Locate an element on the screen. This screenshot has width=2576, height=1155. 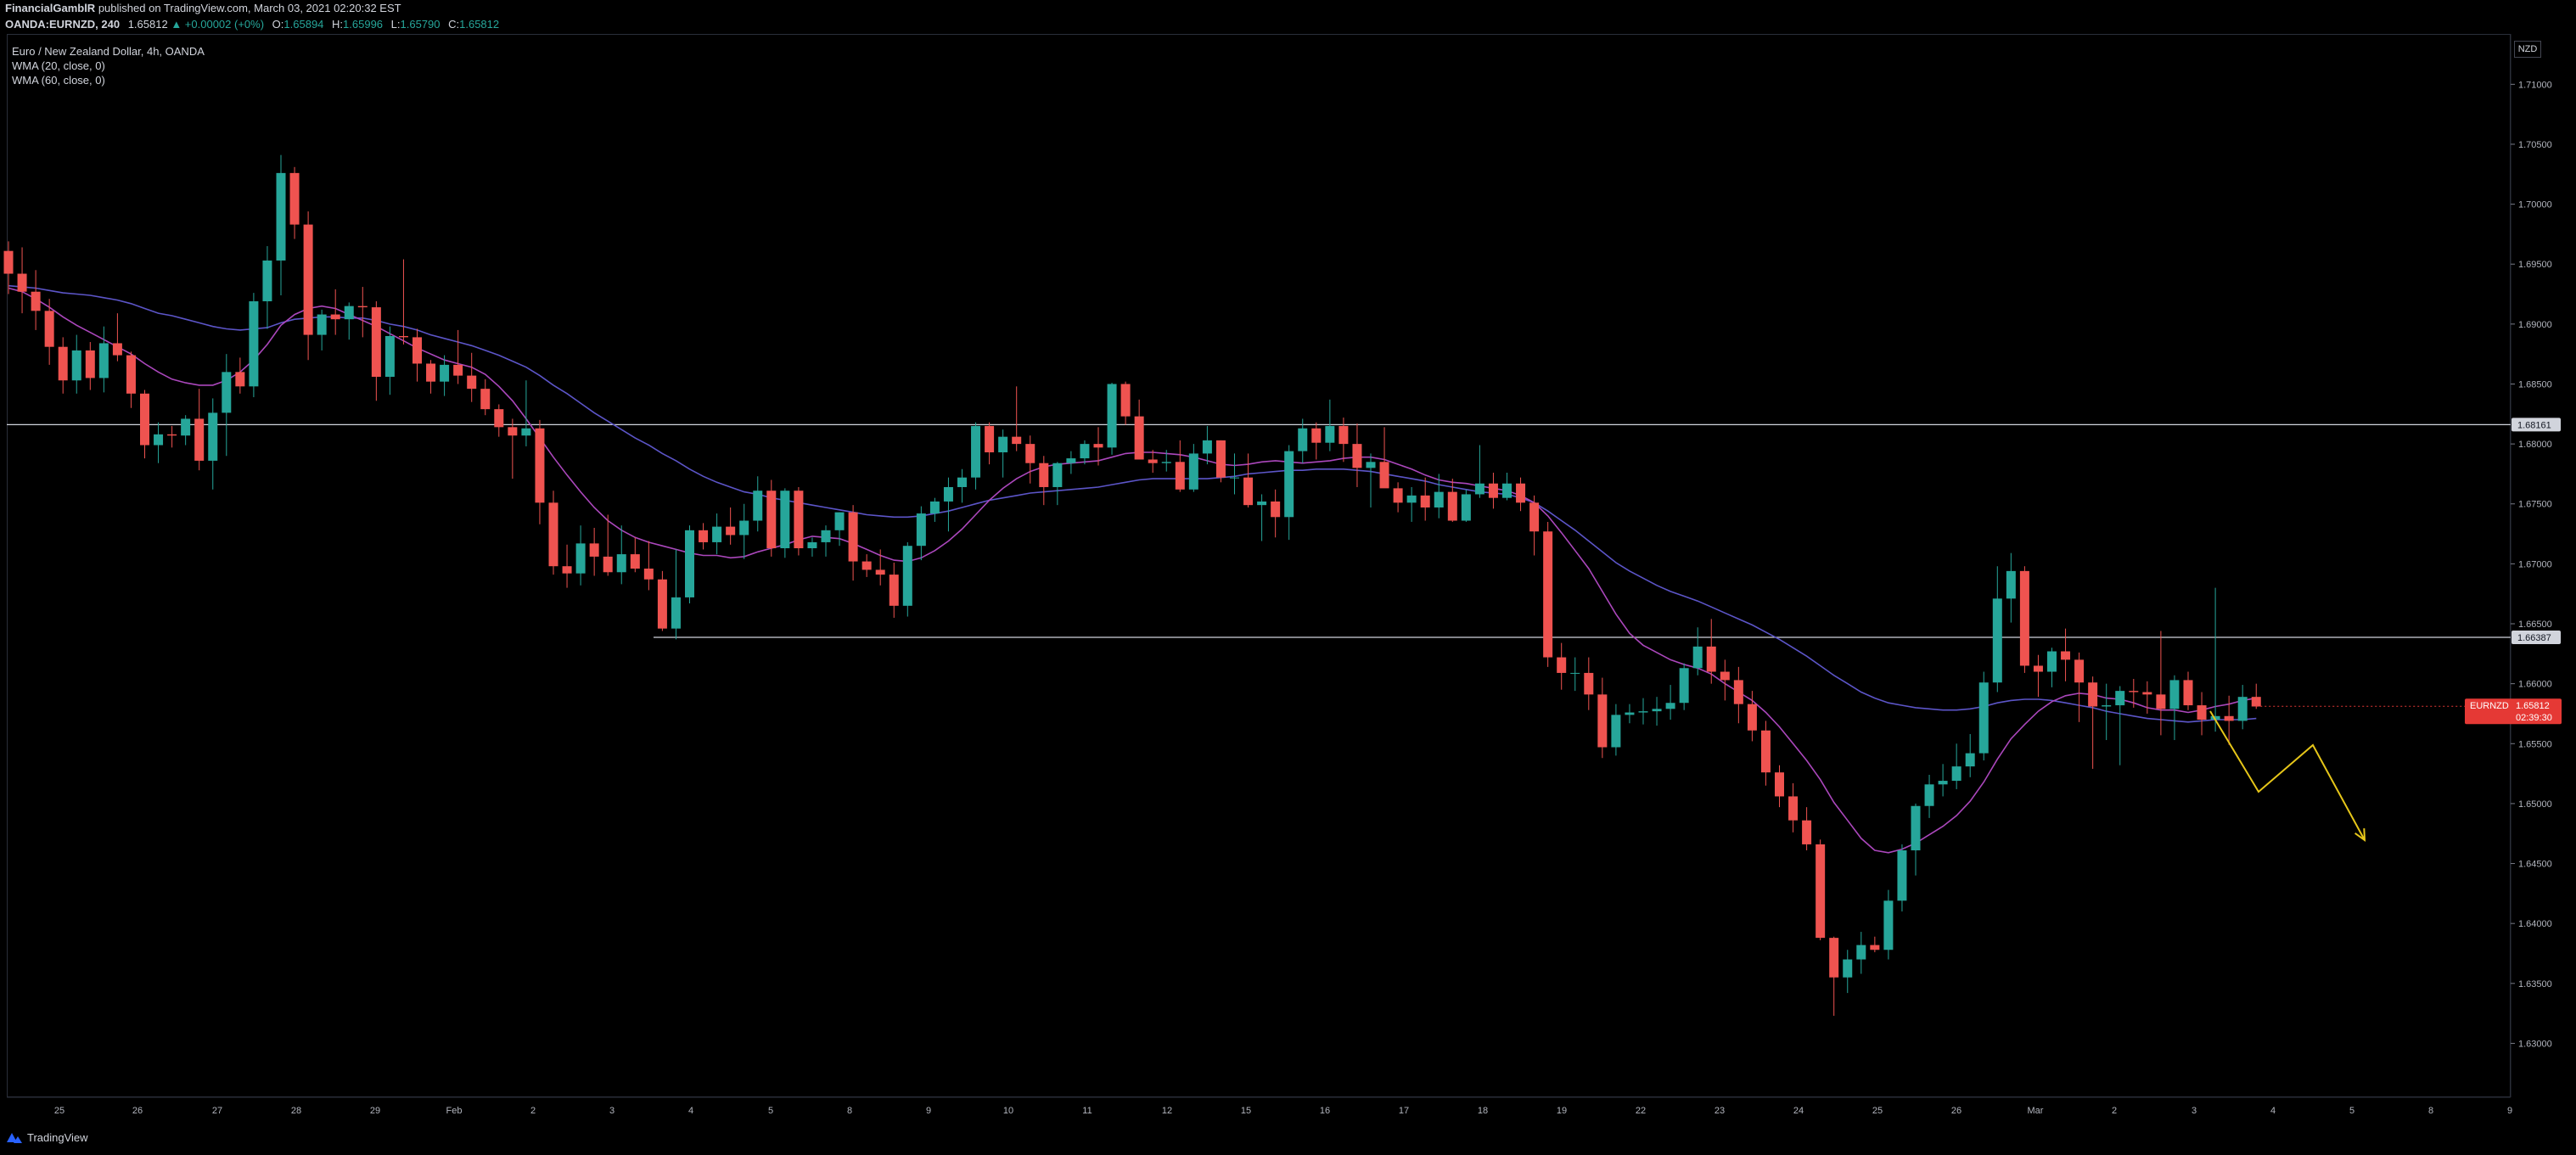
last-price-value: 1.65812 is located at coordinates (2533, 706).